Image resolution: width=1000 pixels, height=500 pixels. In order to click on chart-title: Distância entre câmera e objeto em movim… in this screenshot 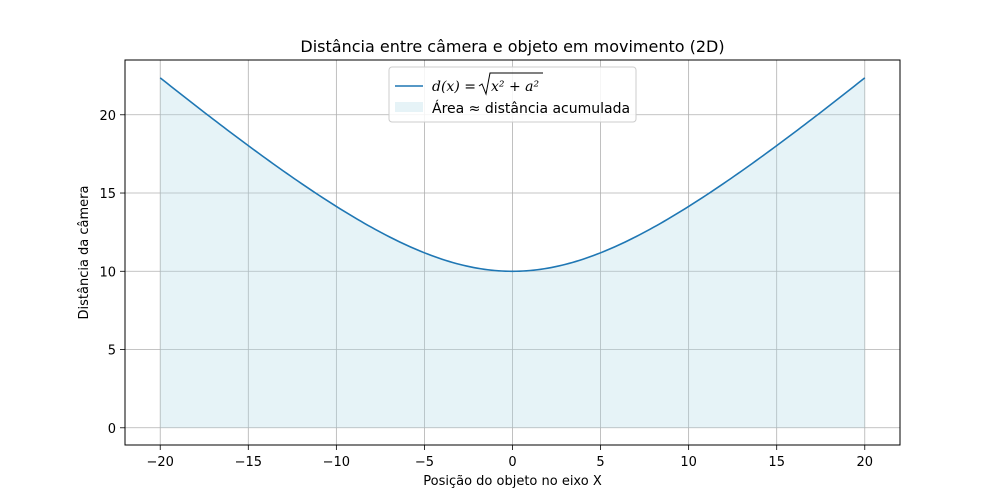, I will do `click(512, 46)`.